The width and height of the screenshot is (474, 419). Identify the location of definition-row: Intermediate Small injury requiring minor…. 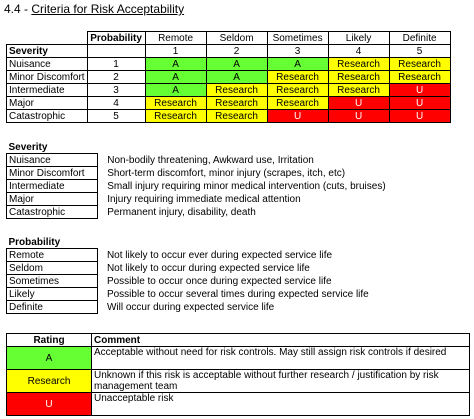
(240, 186).